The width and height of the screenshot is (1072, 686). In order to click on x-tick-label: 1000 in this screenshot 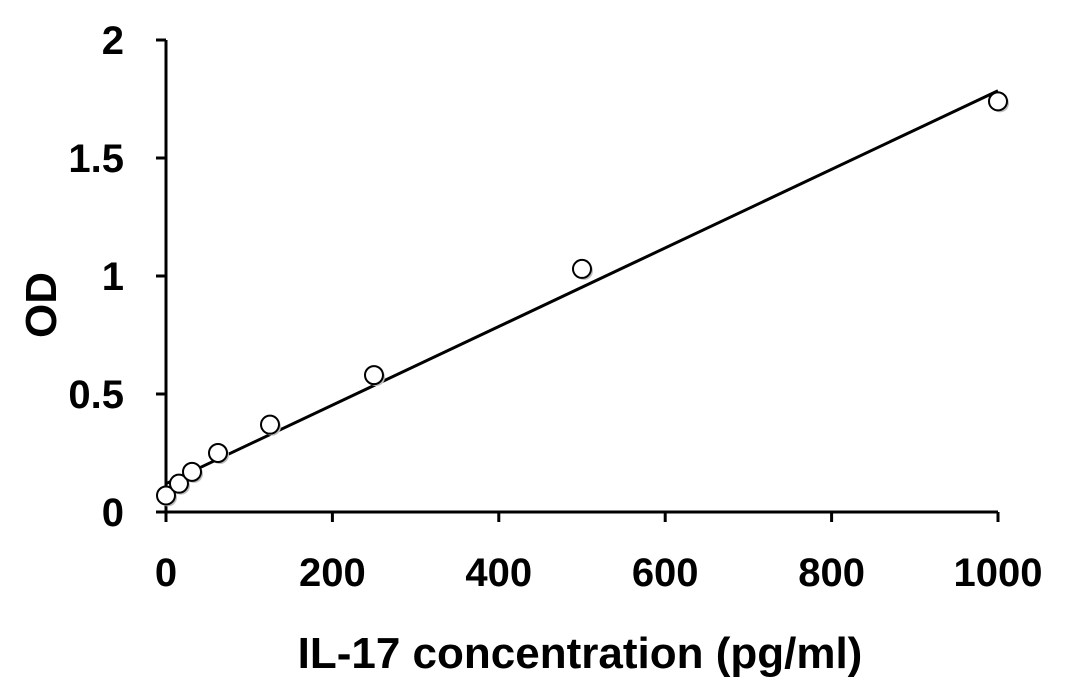, I will do `click(998, 573)`.